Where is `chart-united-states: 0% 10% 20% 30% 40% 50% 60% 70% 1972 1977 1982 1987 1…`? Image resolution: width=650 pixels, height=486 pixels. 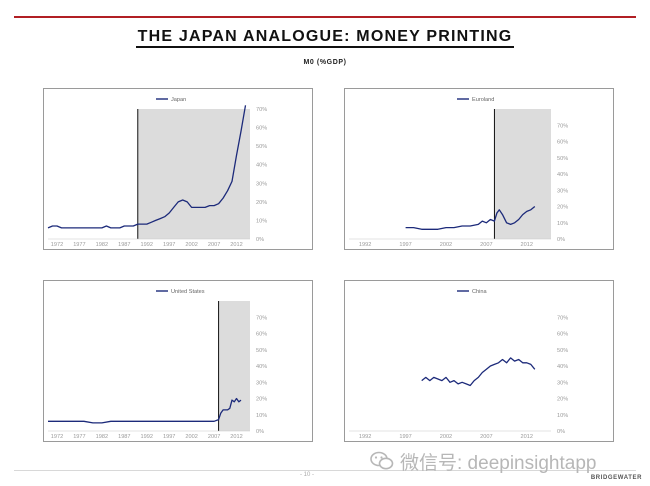 chart-united-states: 0% 10% 20% 30% 40% 50% 60% 70% 1972 1977 1982 1987 1… is located at coordinates (157, 364).